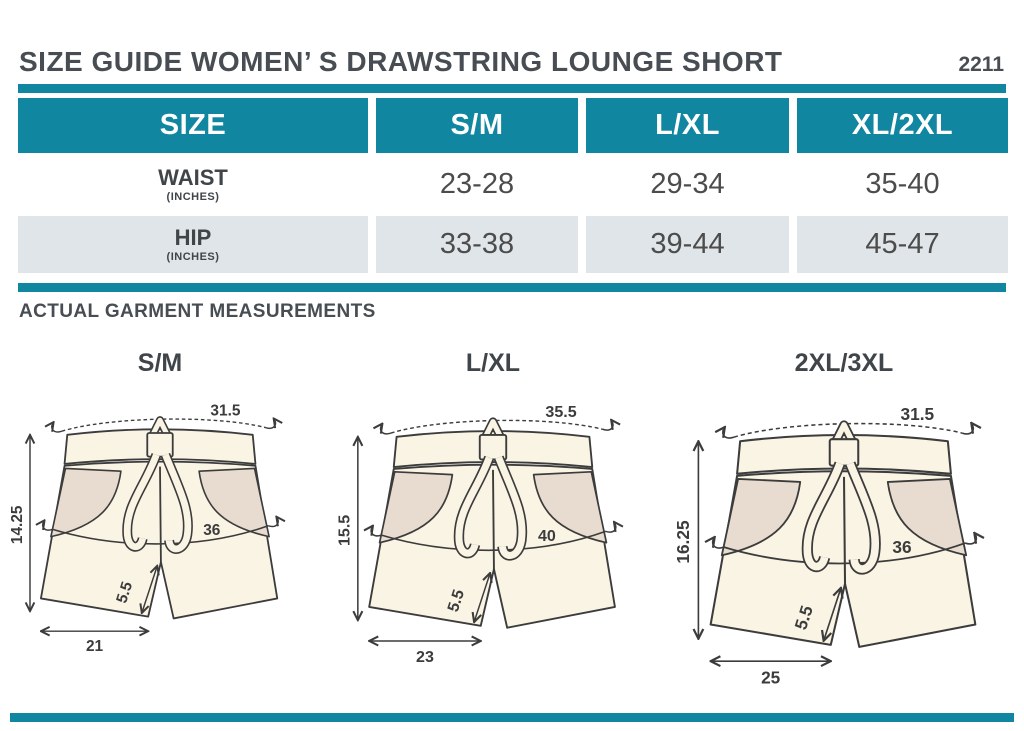 Image resolution: width=1024 pixels, height=731 pixels. I want to click on length-measurement-label: 15.5, so click(345, 530).